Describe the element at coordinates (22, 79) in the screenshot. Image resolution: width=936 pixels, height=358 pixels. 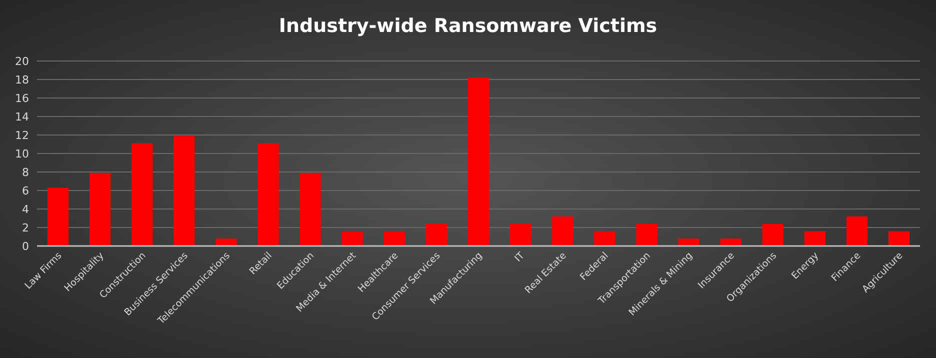
I see `y-tick-label: 18` at that location.